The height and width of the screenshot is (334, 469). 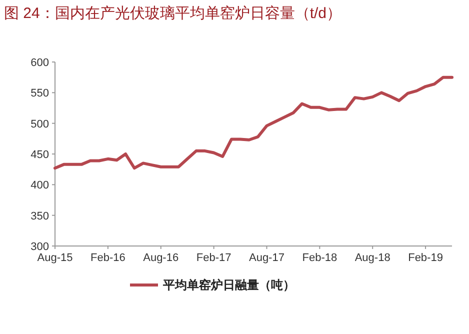 I want to click on x-tick-label: Feb-19, so click(x=425, y=258).